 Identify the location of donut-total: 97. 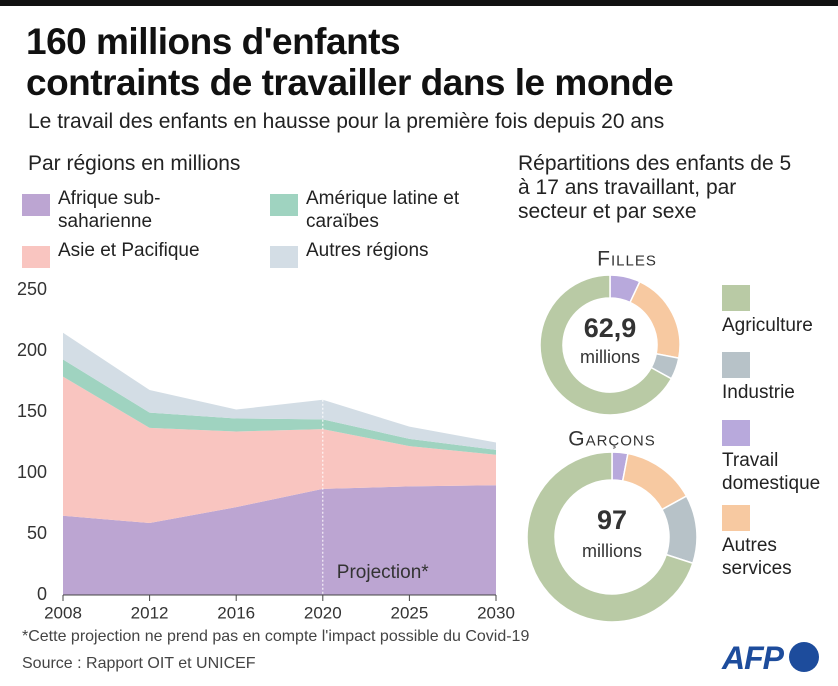
(612, 520).